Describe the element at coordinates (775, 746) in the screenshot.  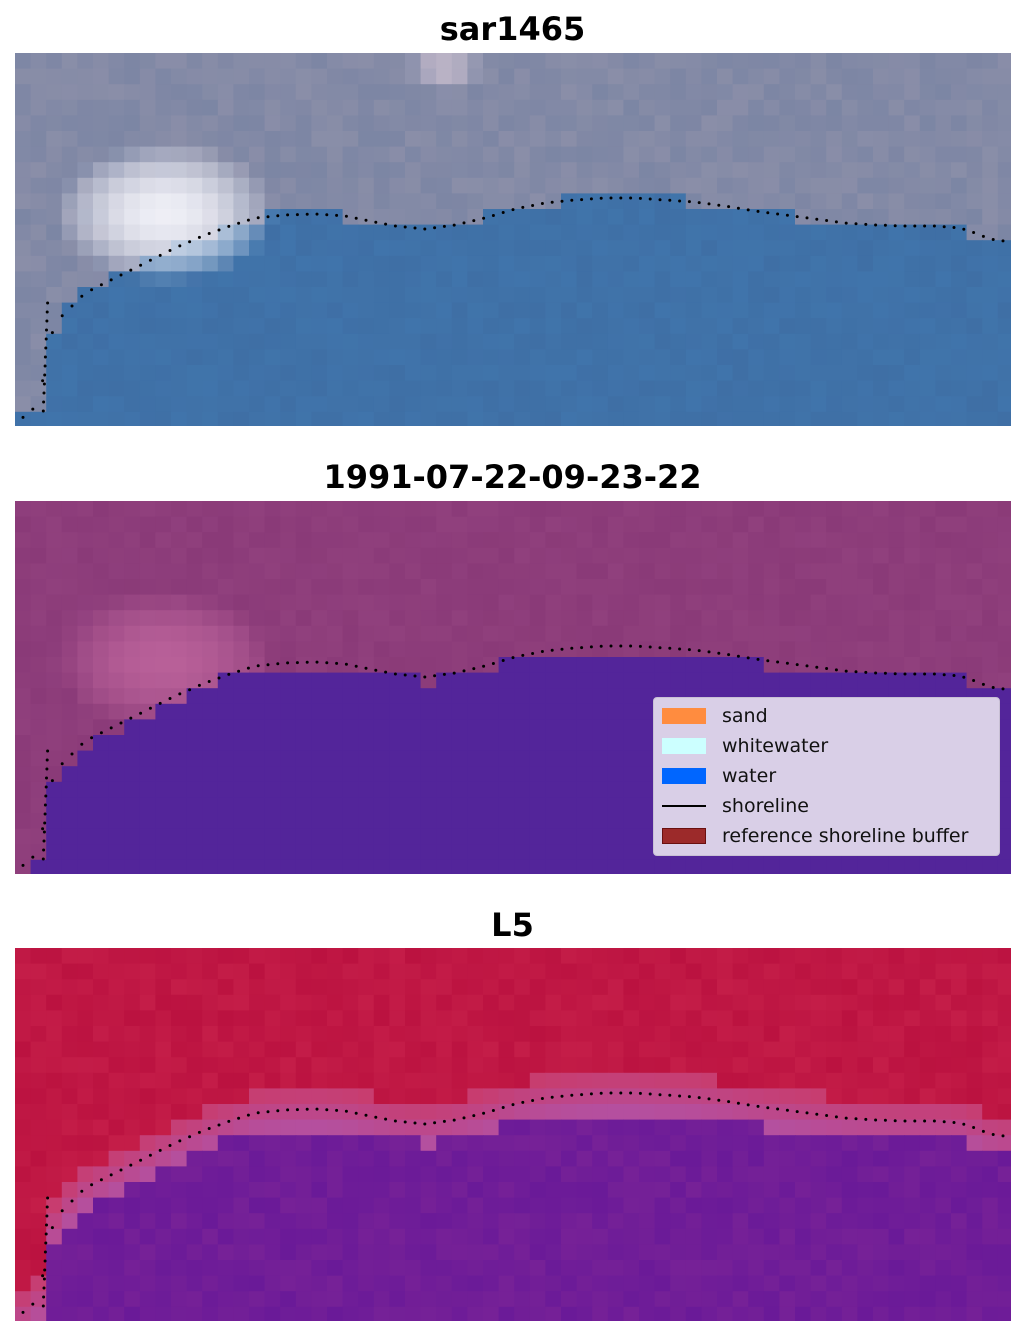
I see `legend-label: whitewater` at that location.